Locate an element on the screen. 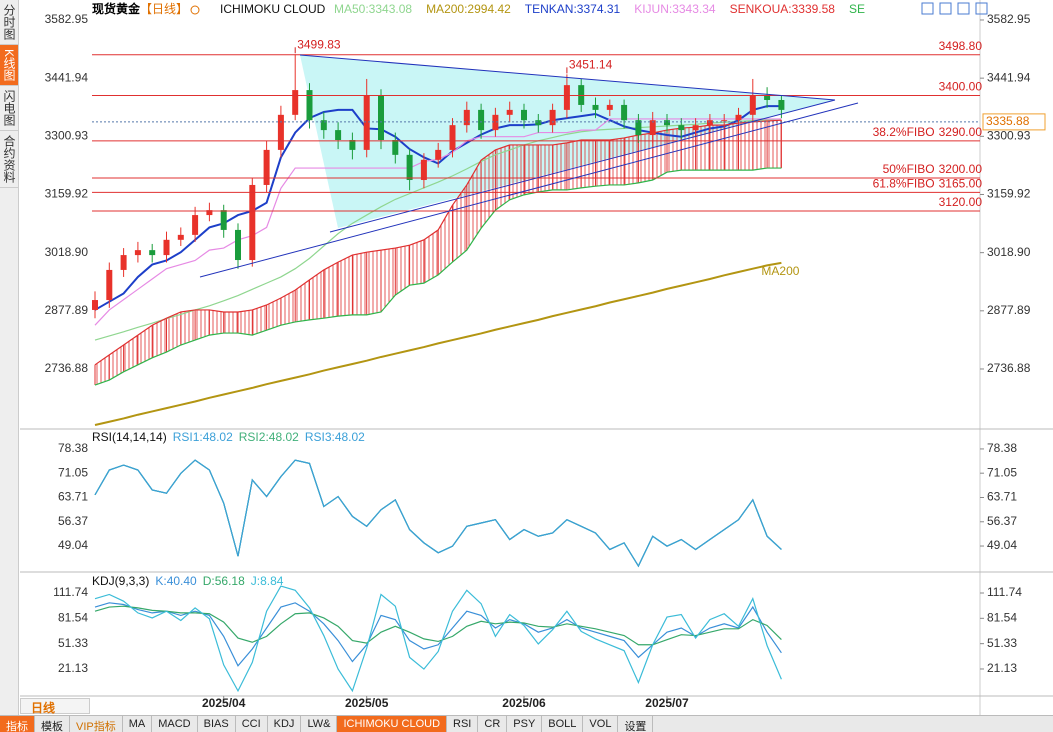  panel-title: RSI(14,14,14) is located at coordinates (129, 437).